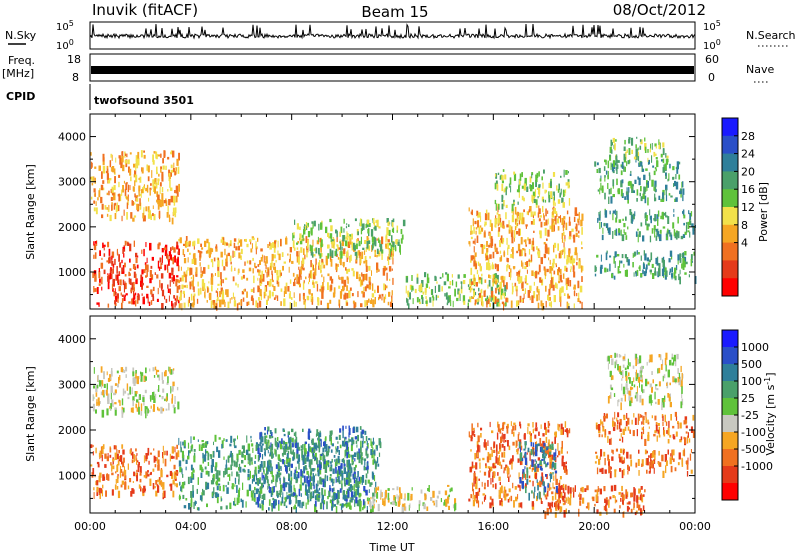 The width and height of the screenshot is (800, 554). Describe the element at coordinates (711, 77) in the screenshot. I see `nave-axis-bottom: 0` at that location.